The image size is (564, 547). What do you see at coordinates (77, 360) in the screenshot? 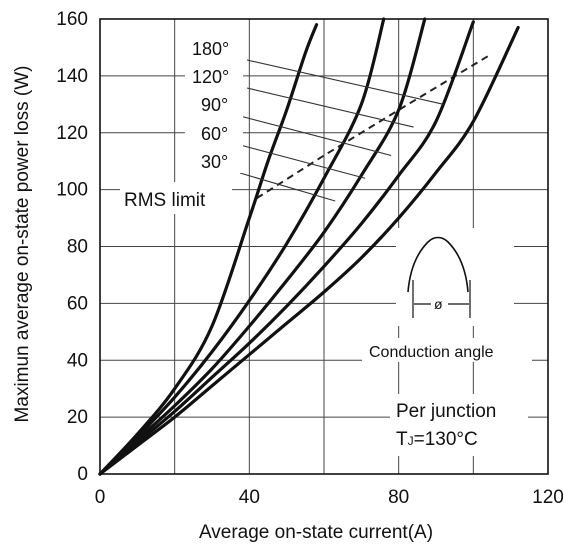
I see `y-tick-label: 40` at bounding box center [77, 360].